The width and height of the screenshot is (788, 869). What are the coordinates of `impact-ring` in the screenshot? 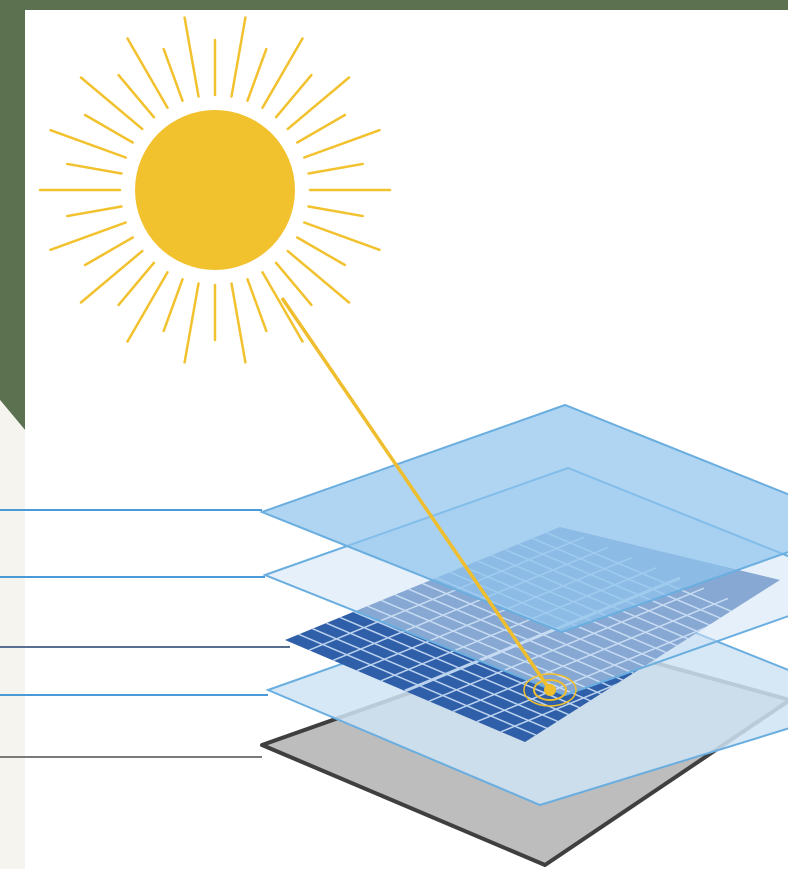 It's located at (550, 690).